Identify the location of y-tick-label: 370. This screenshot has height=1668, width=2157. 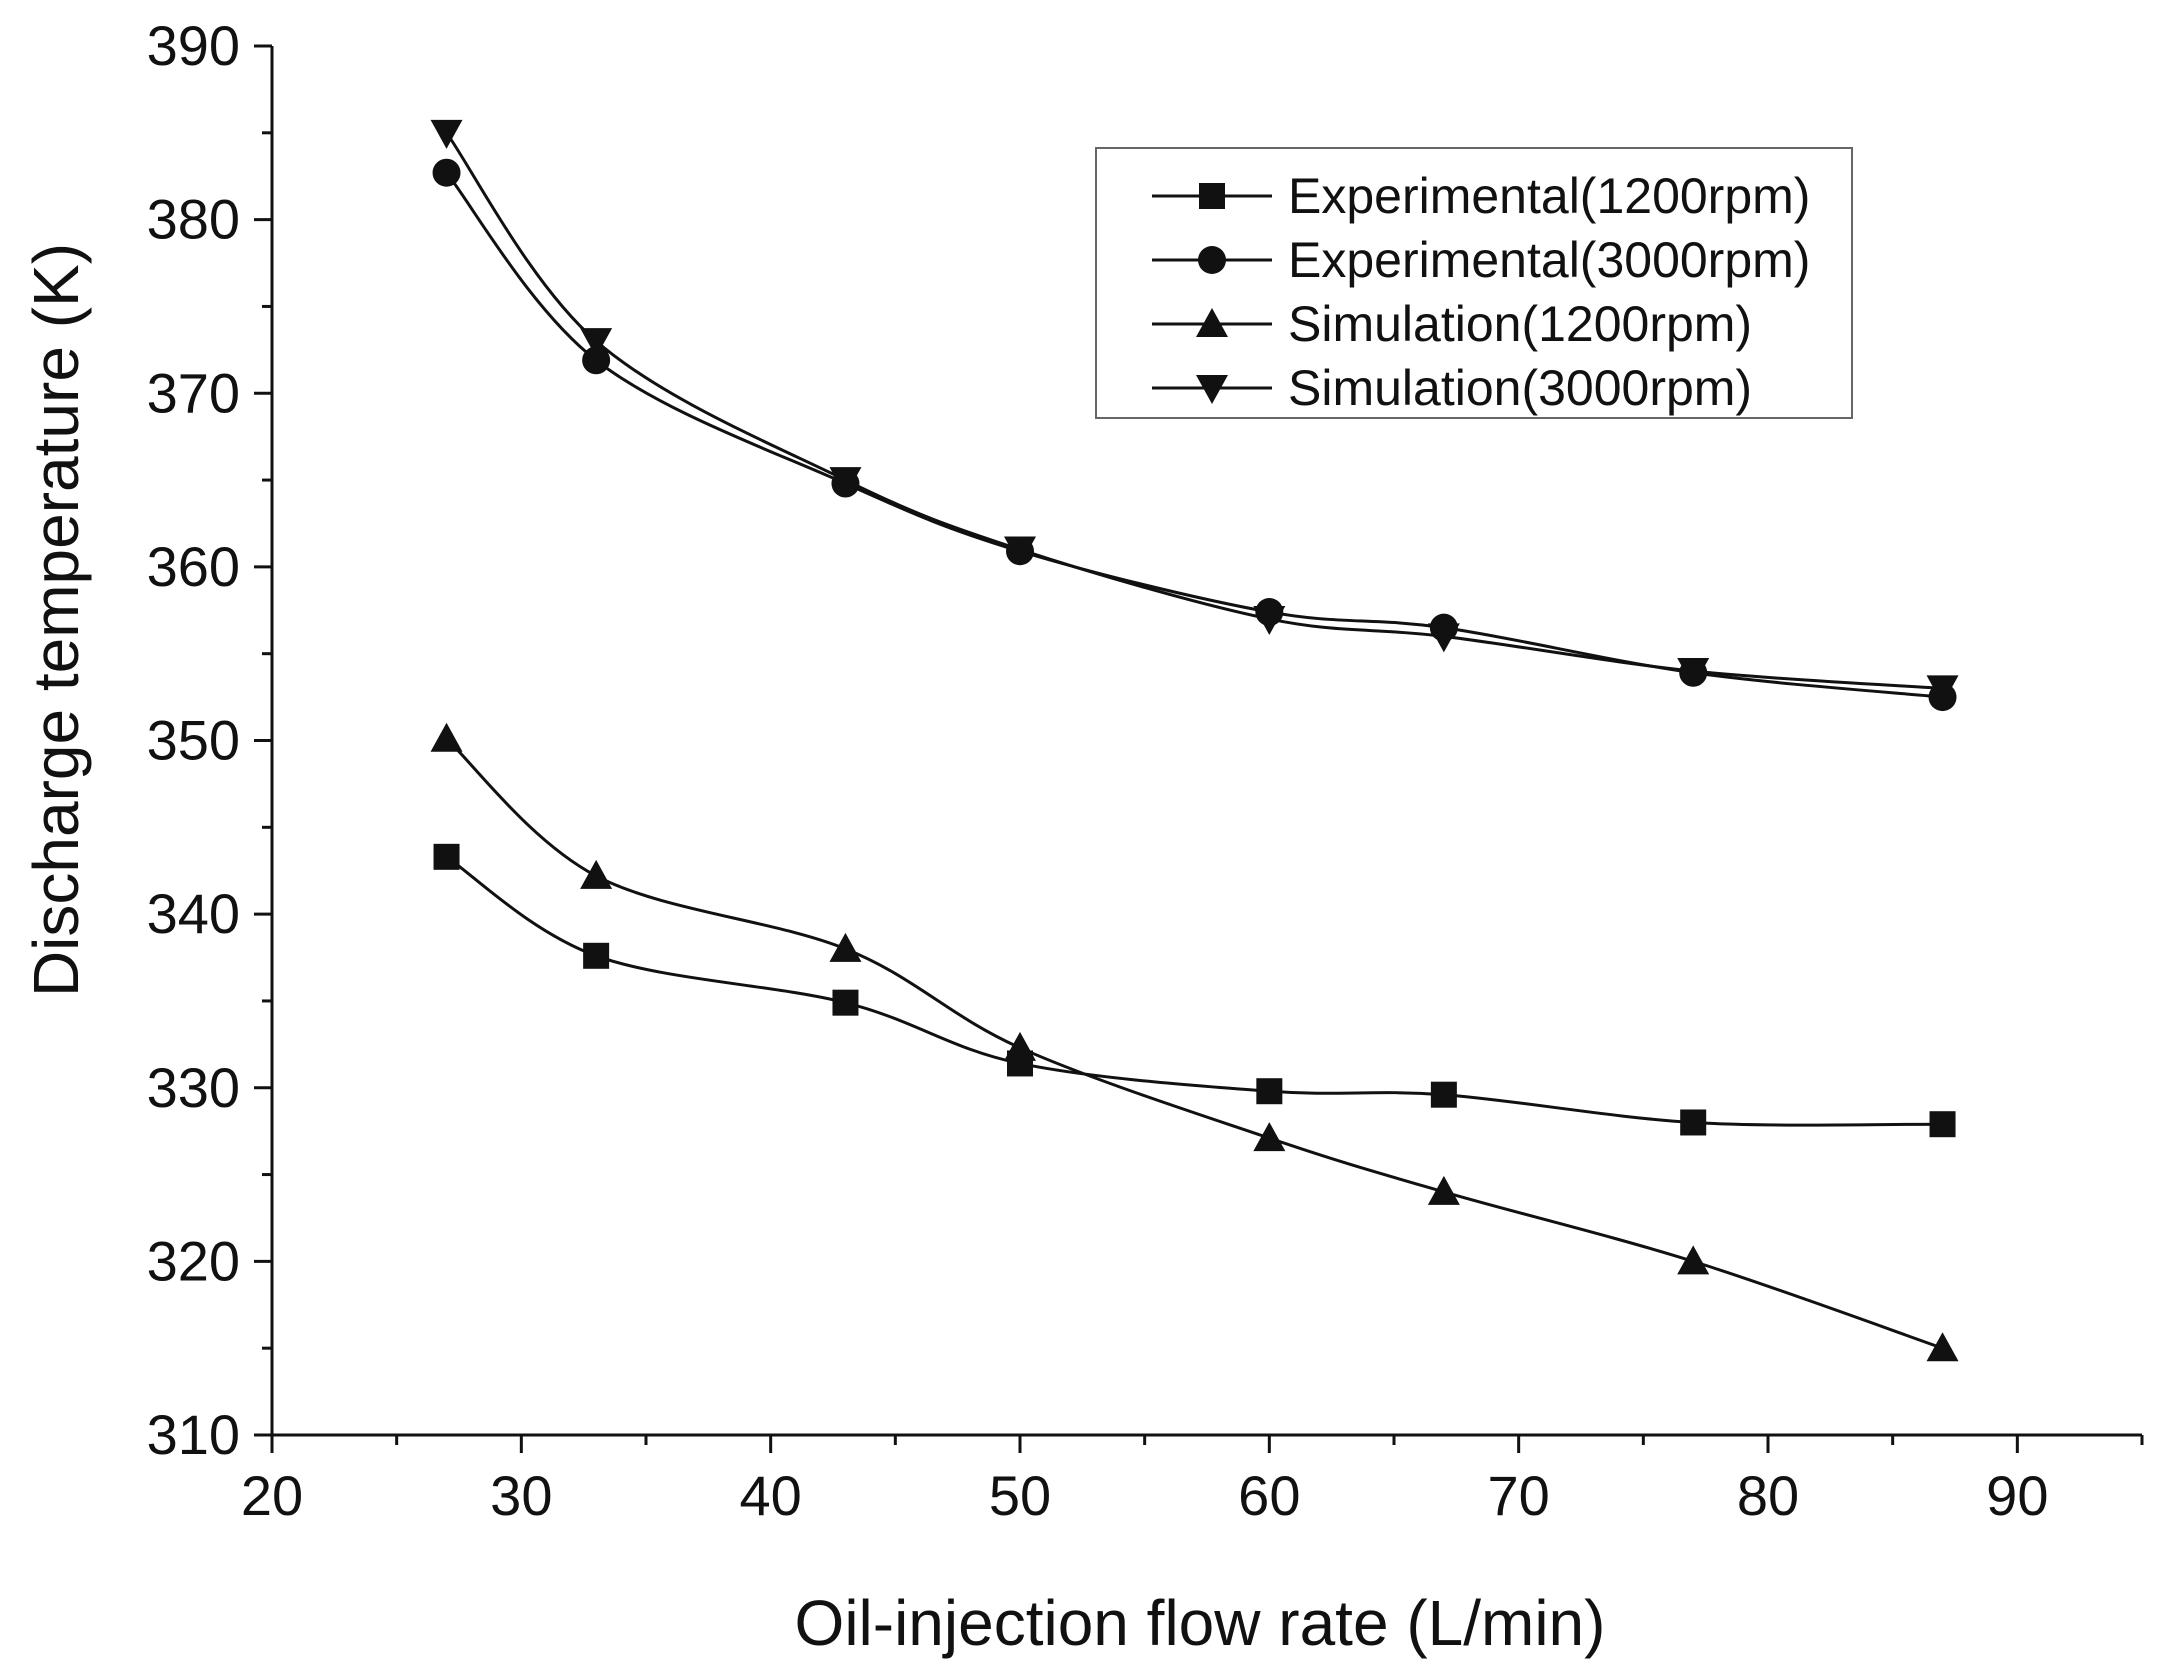
(193, 392).